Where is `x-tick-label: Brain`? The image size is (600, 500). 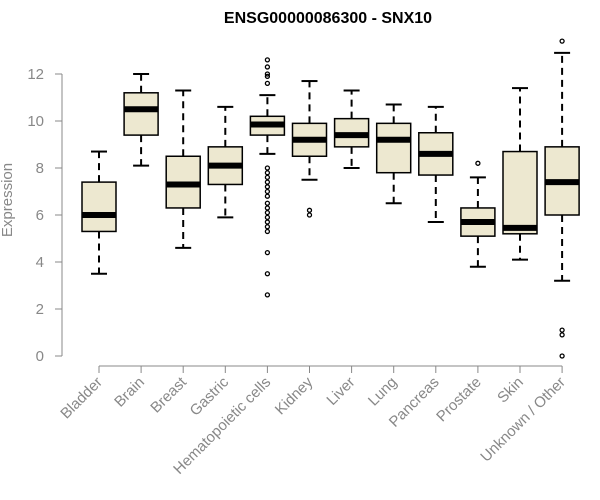 x-tick-label: Brain is located at coordinates (129, 392).